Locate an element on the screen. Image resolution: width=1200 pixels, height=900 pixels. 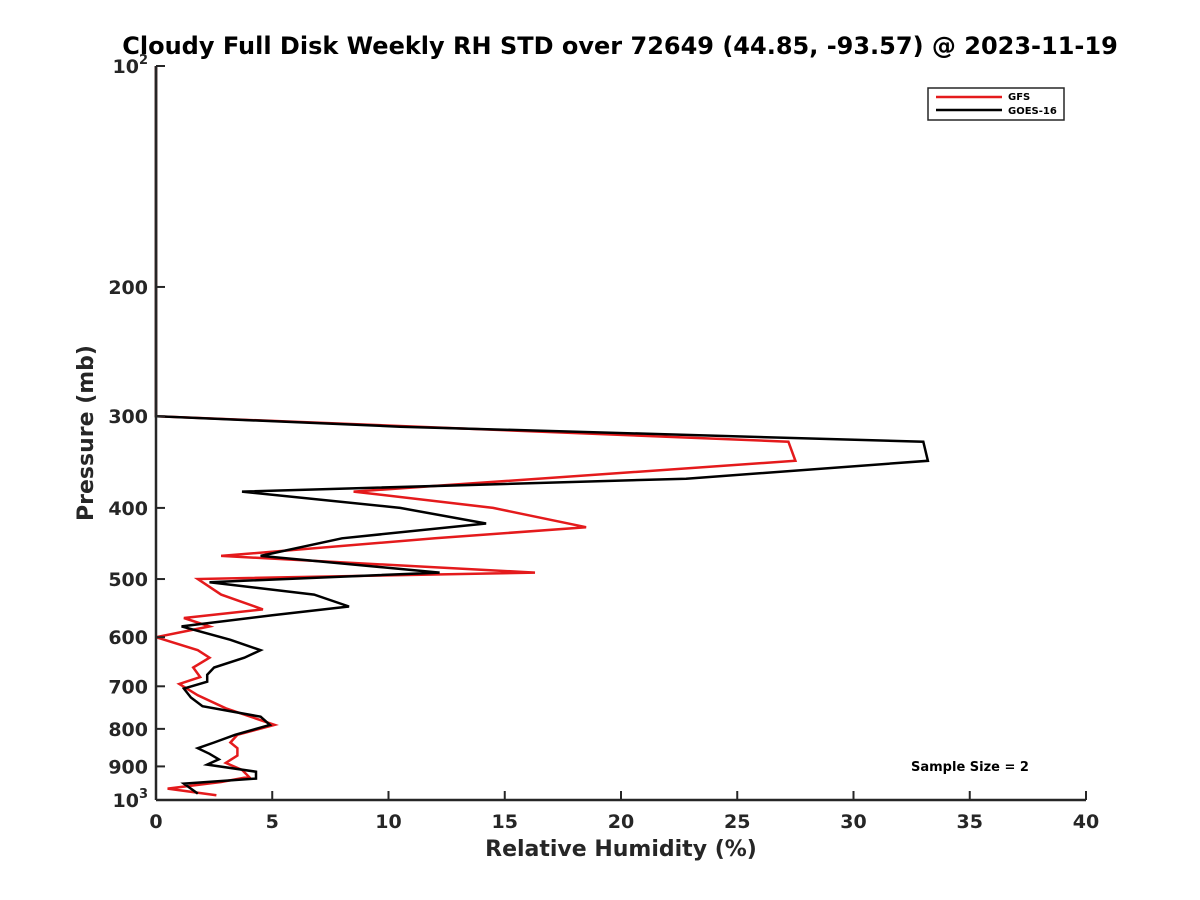
y-tick-label: 700 is located at coordinates (128, 687).